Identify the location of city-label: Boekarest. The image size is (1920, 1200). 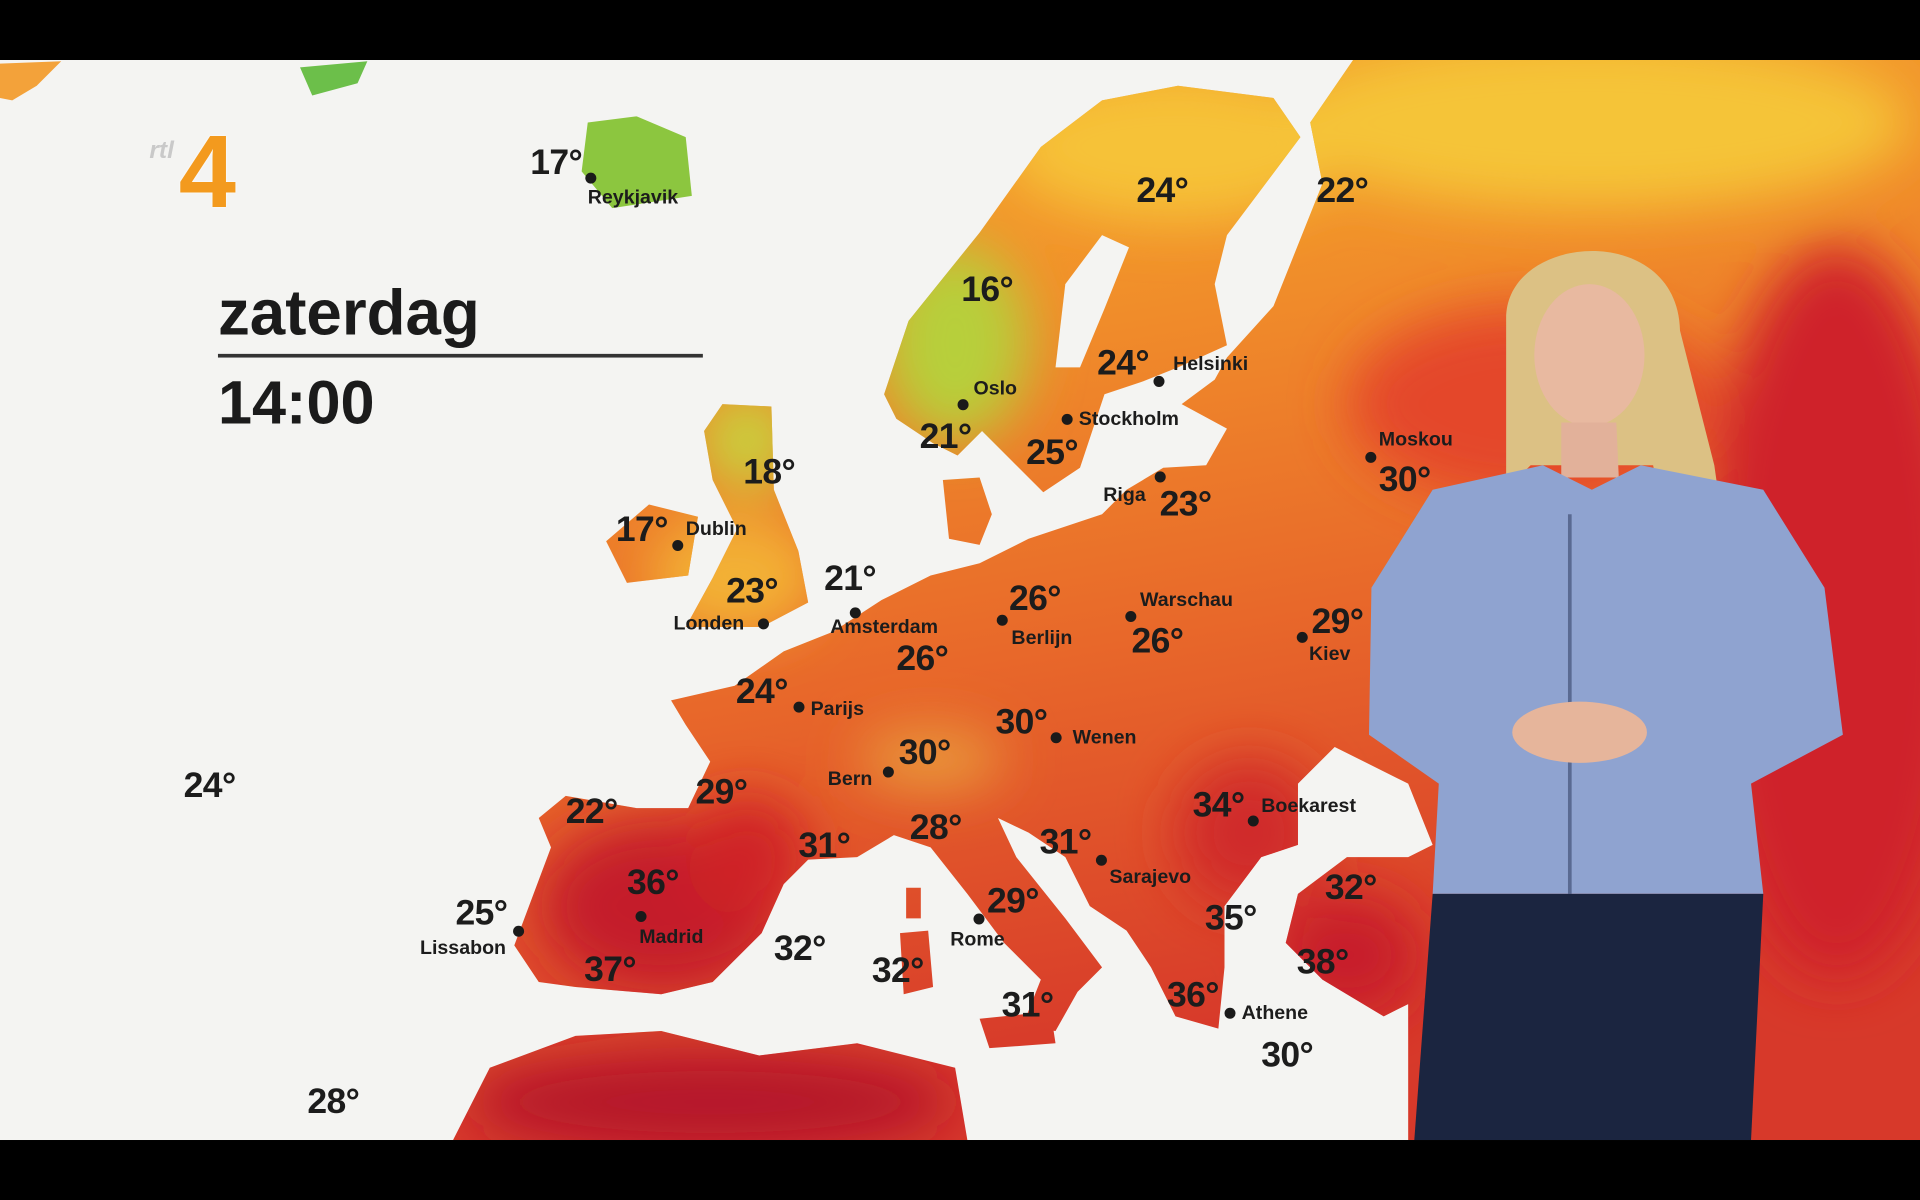
(1308, 806).